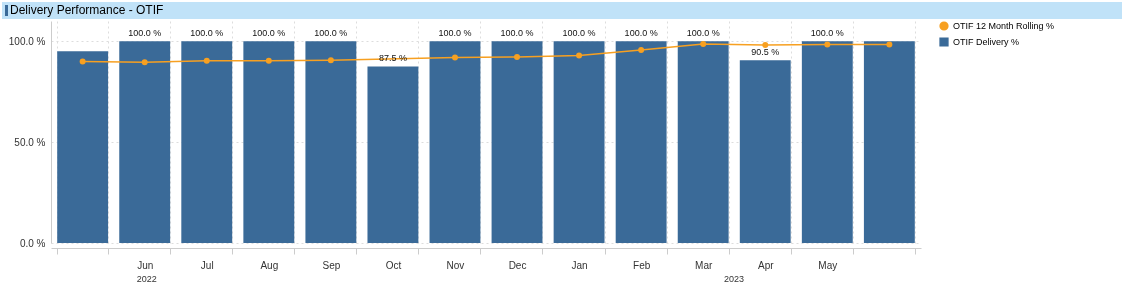 The height and width of the screenshot is (287, 1126). What do you see at coordinates (517, 265) in the screenshot?
I see `x-tick-label: Dec` at bounding box center [517, 265].